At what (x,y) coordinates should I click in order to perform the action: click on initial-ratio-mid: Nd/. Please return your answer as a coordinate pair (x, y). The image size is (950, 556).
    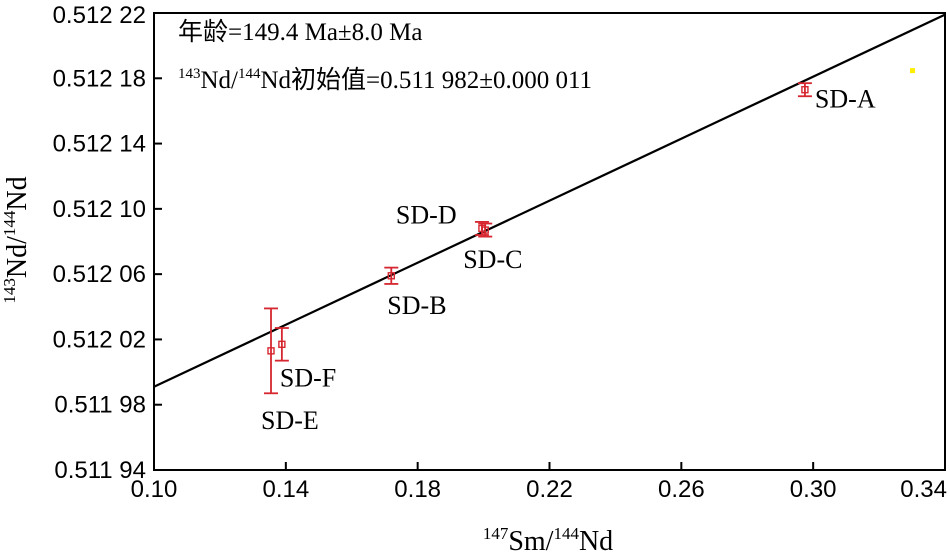
    Looking at the image, I should click on (220, 80).